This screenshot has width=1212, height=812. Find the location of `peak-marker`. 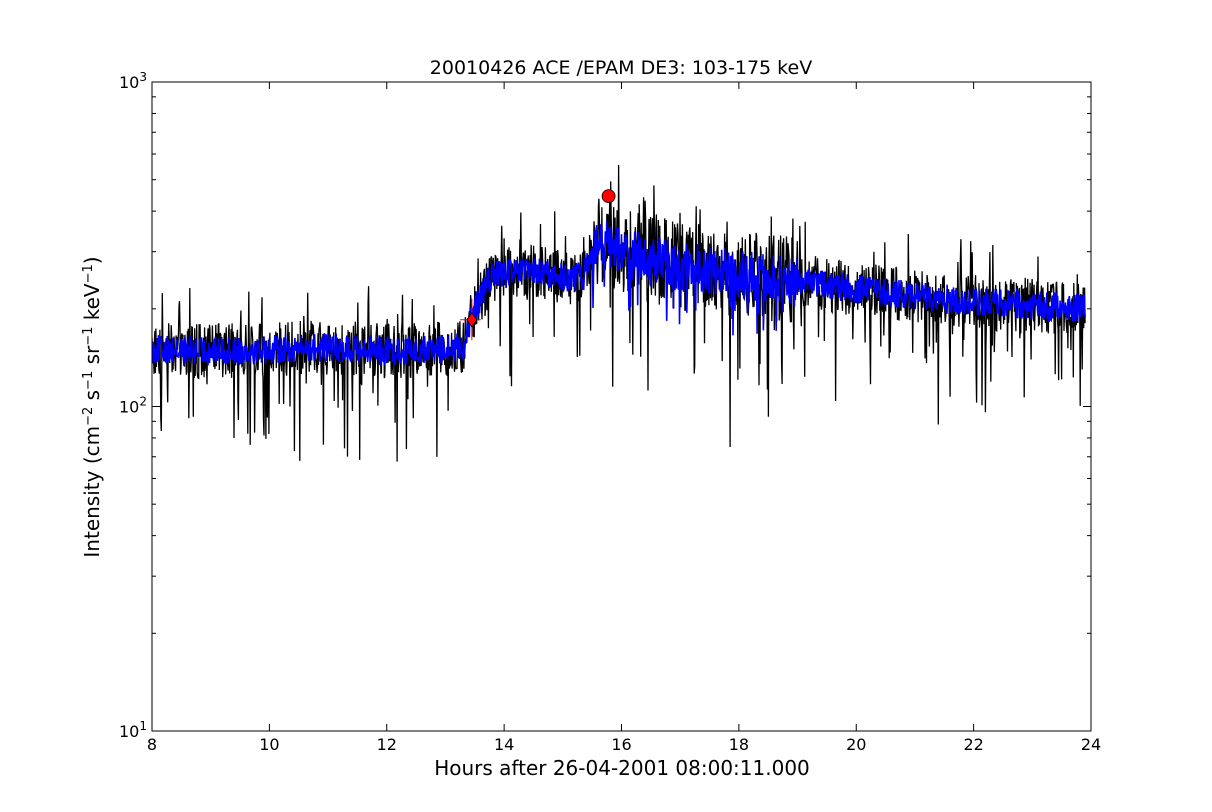

peak-marker is located at coordinates (608, 196).